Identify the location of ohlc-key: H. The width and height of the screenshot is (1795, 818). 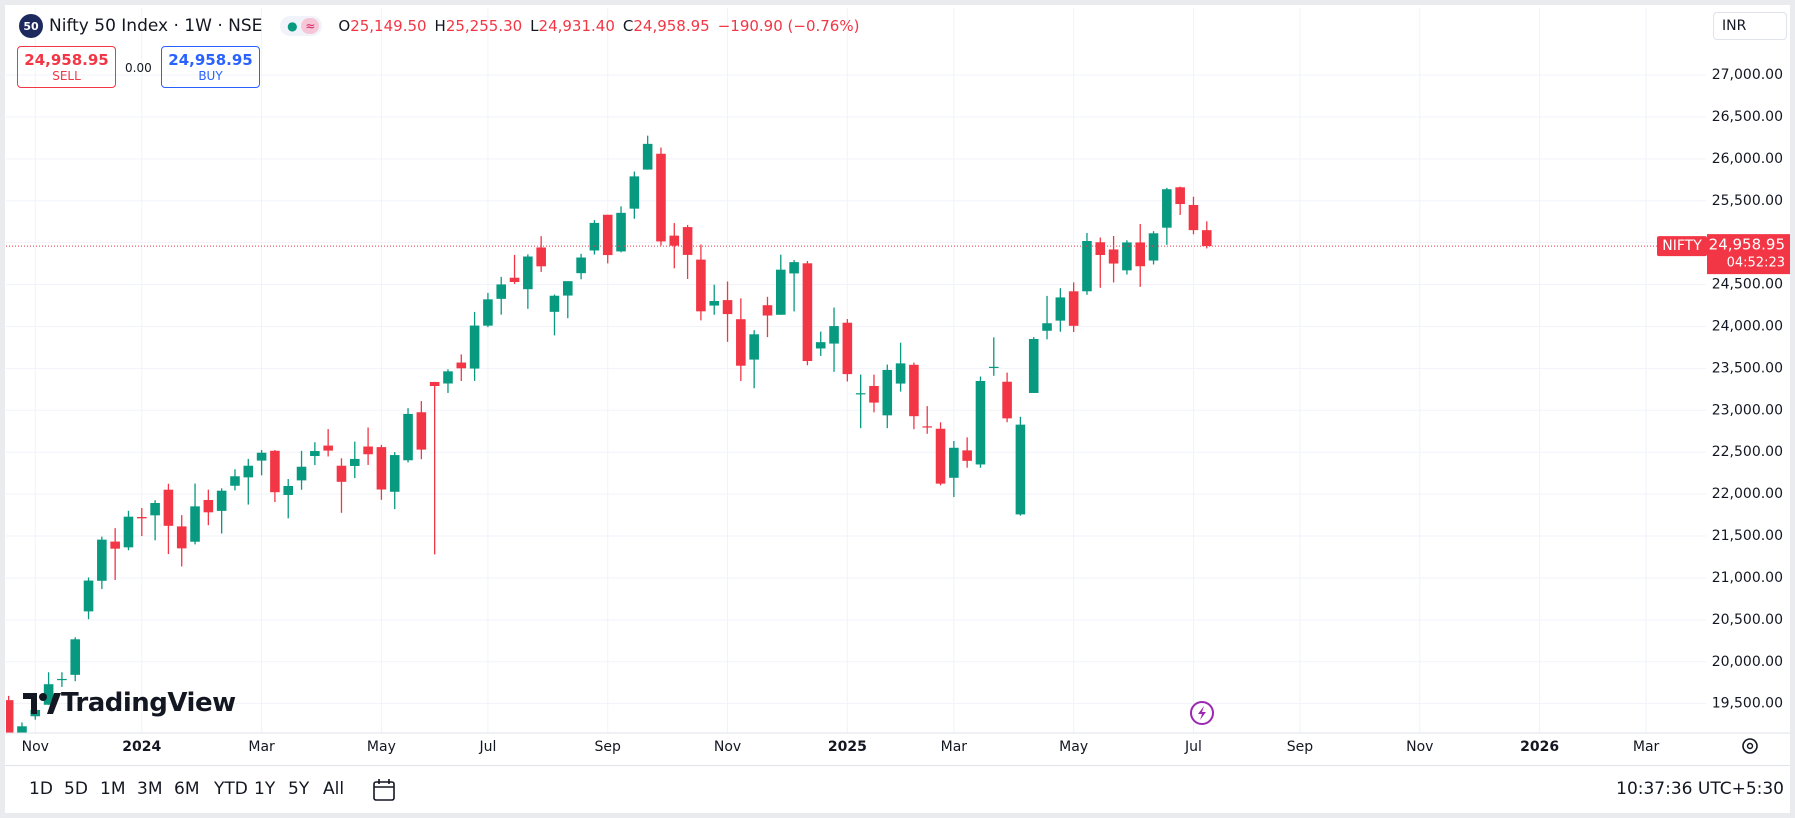
(440, 26).